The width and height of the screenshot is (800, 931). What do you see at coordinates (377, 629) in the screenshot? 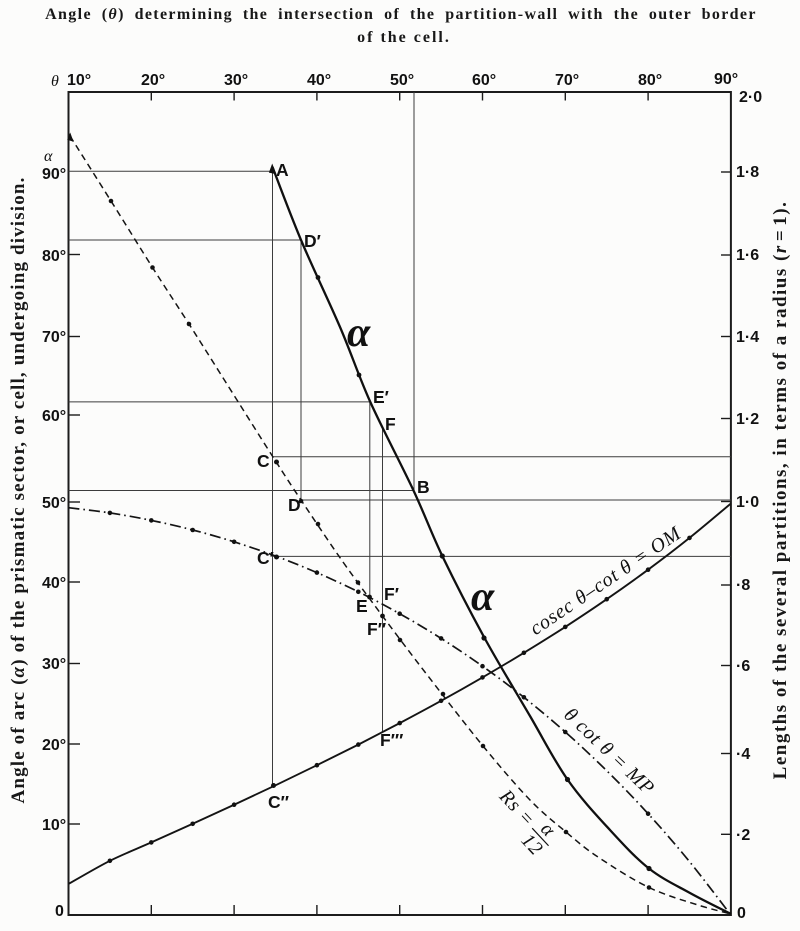
I see `svg-text: F″` at bounding box center [377, 629].